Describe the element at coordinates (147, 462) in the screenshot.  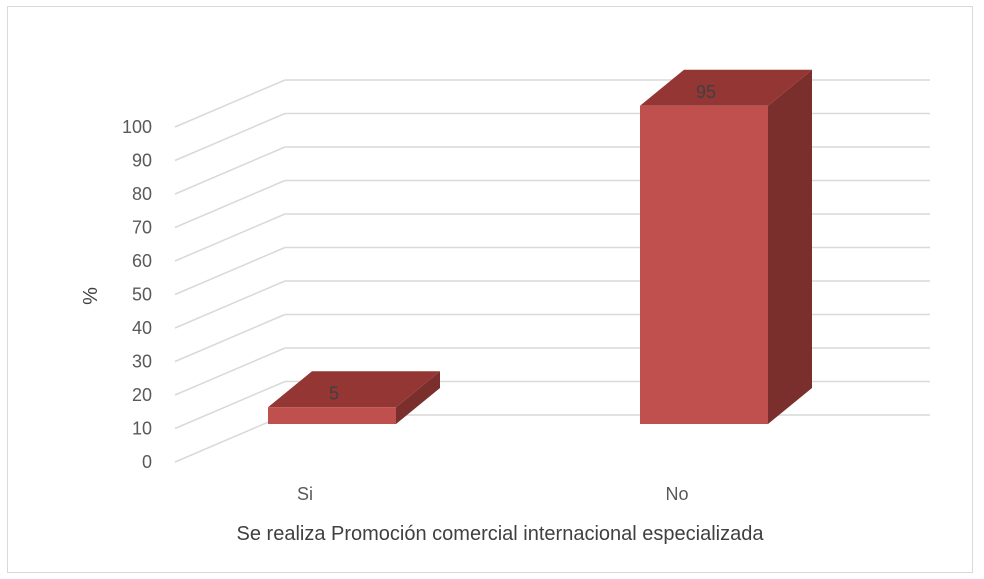
I see `y-tick-label: 0` at that location.